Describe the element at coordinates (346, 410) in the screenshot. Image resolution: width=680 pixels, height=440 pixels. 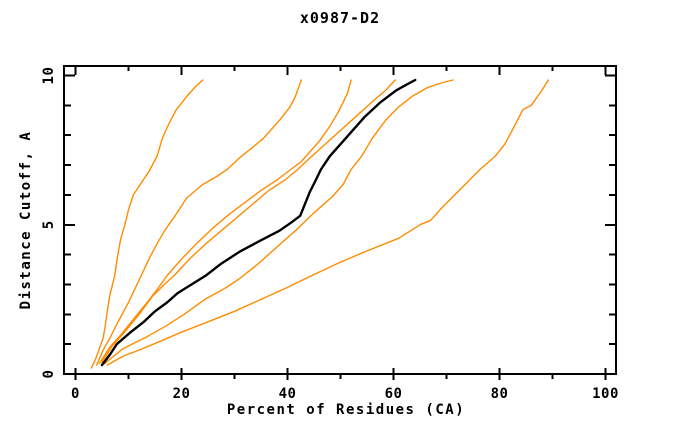
I see `x-axis-title: Percent of Residues (CA)` at that location.